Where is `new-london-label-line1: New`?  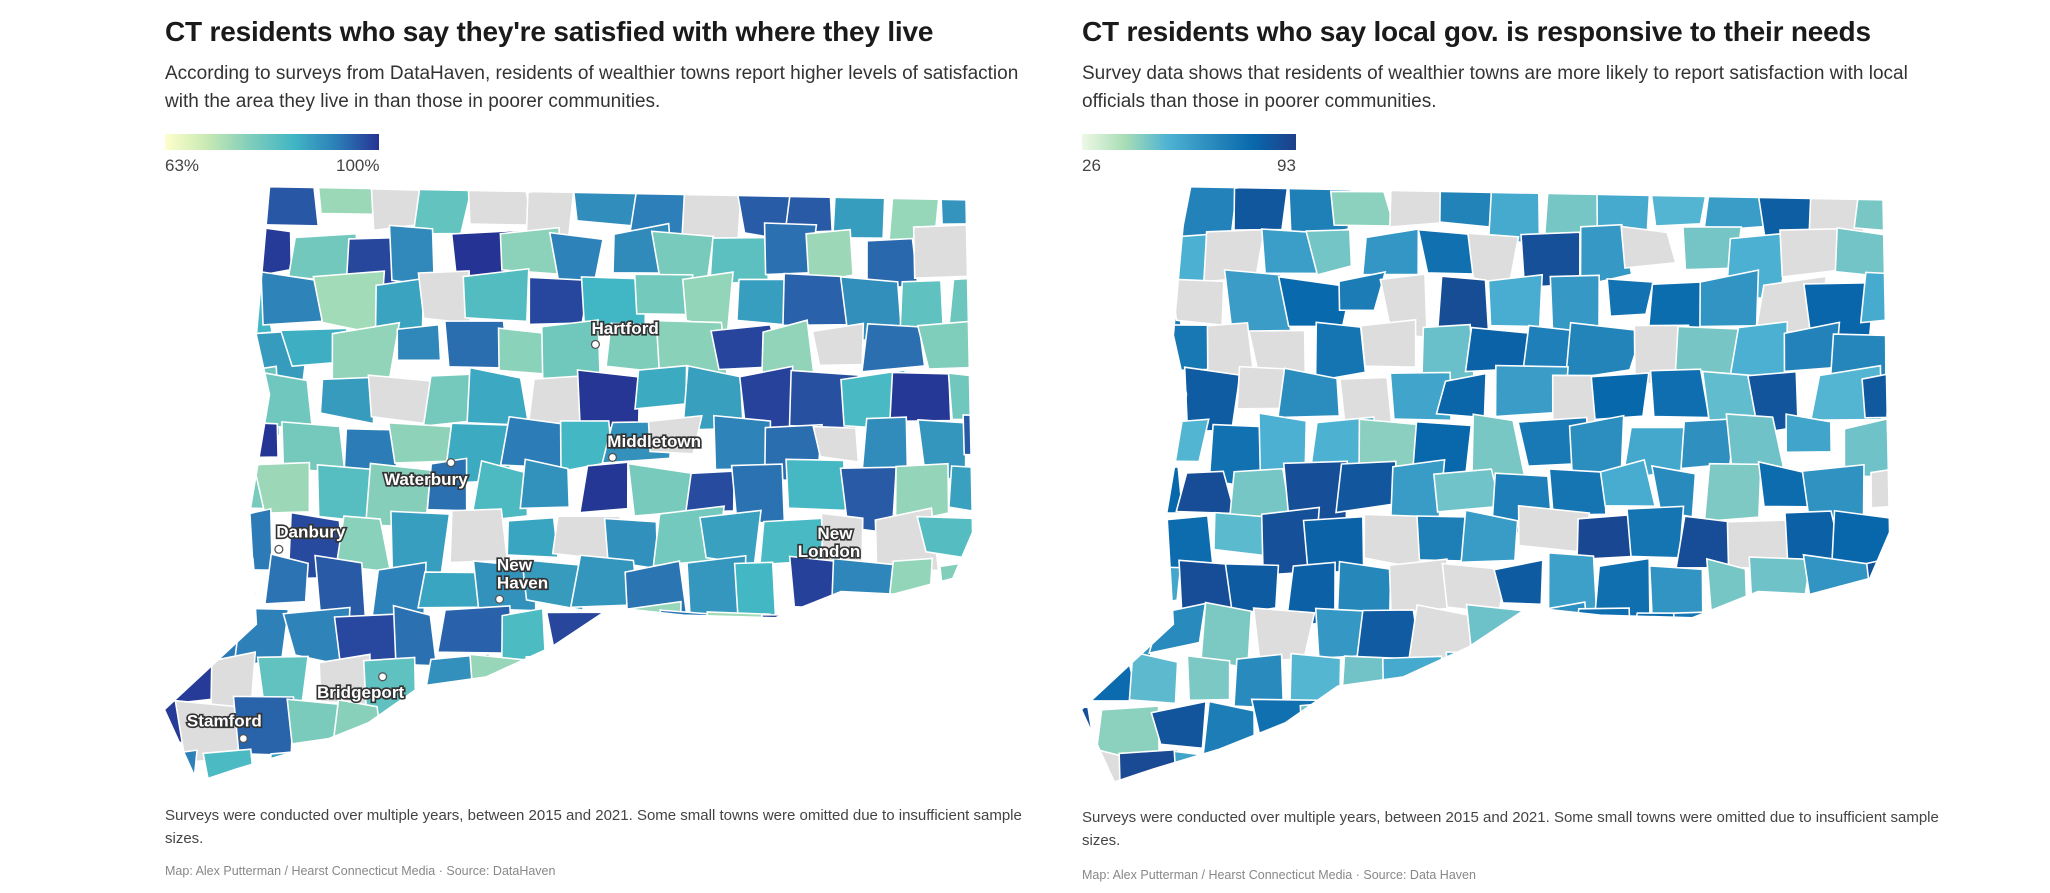 new-london-label-line1: New is located at coordinates (835, 533).